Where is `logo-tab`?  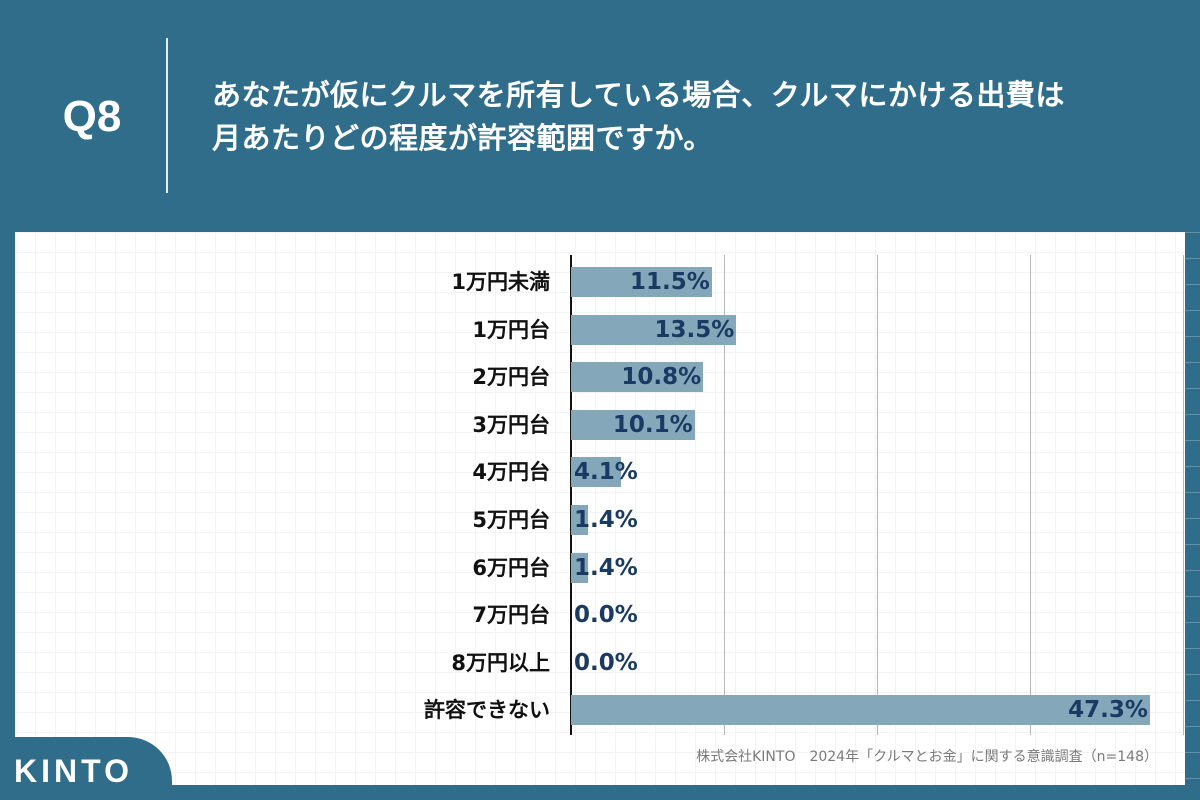 logo-tab is located at coordinates (86, 768).